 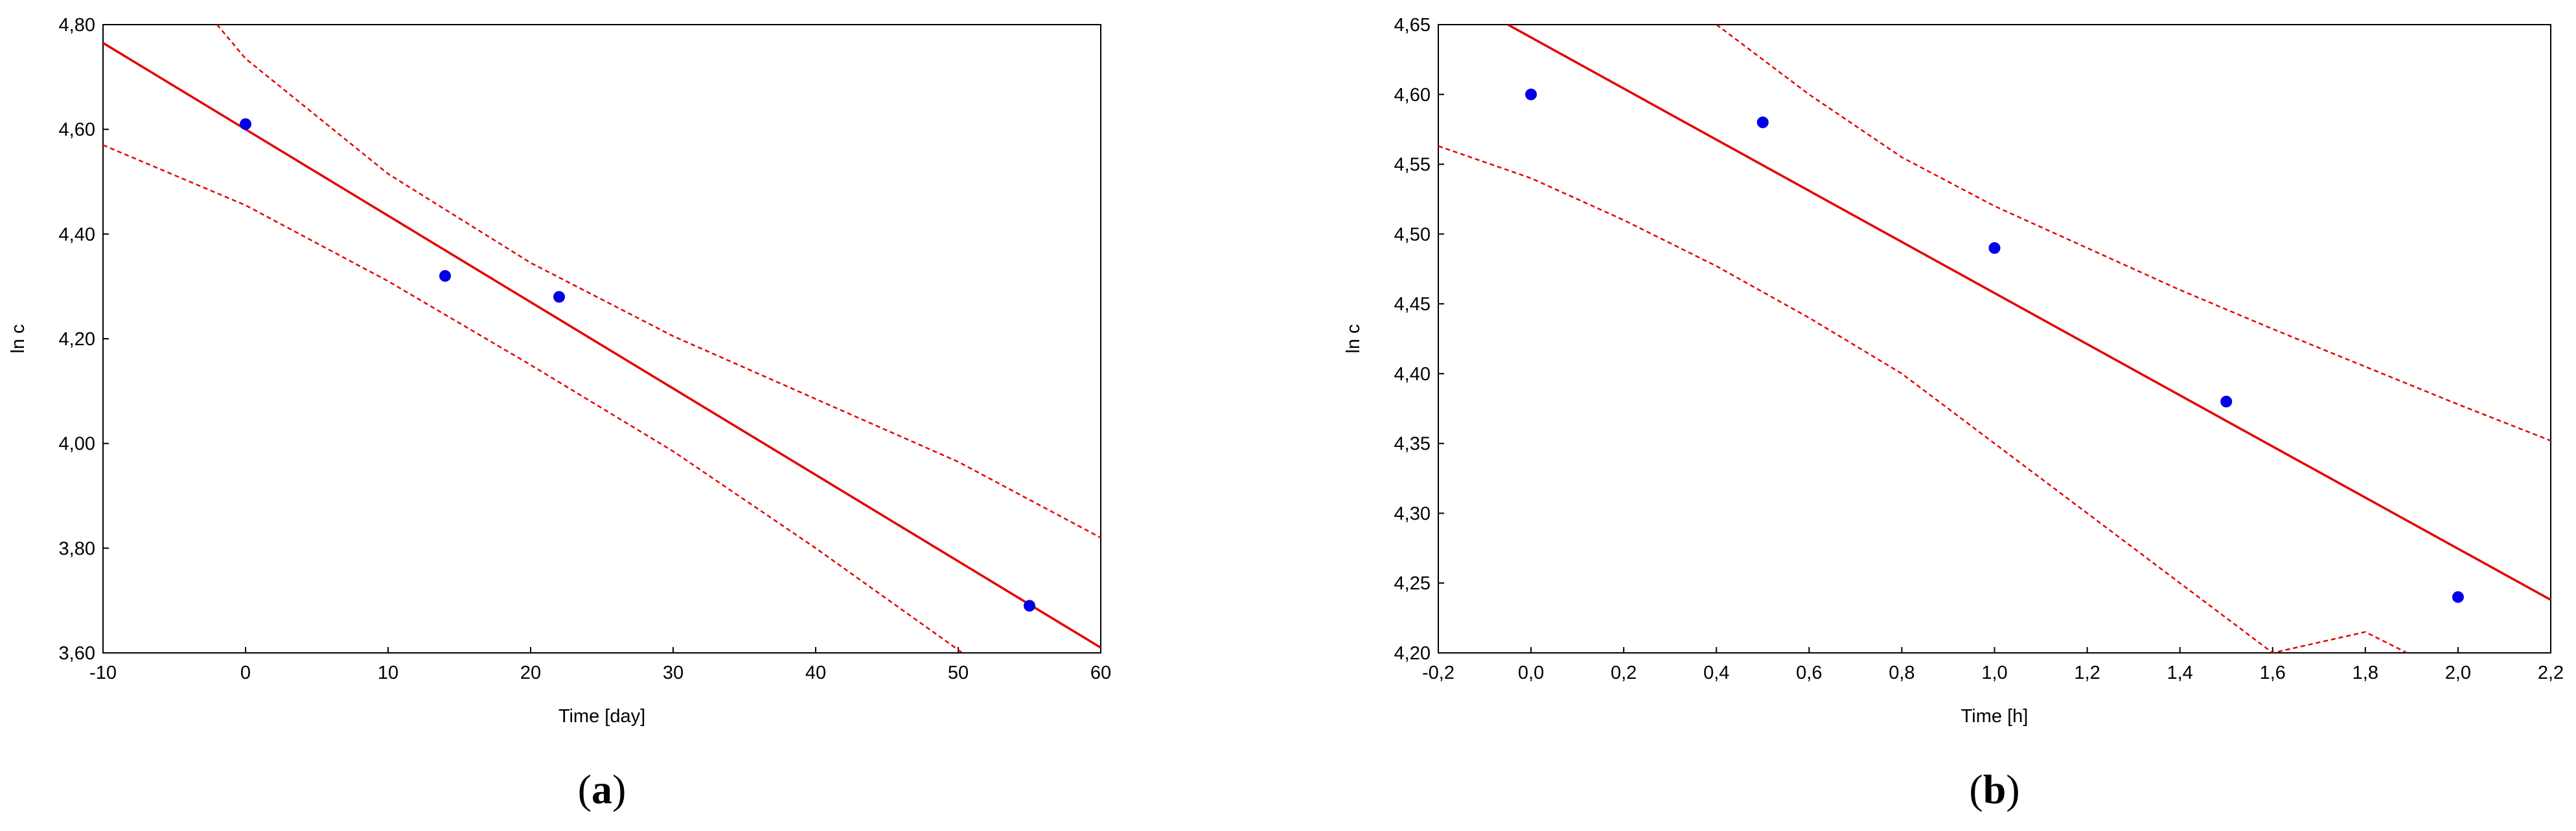 I want to click on x-tick-label: -0,2, so click(x=1438, y=673).